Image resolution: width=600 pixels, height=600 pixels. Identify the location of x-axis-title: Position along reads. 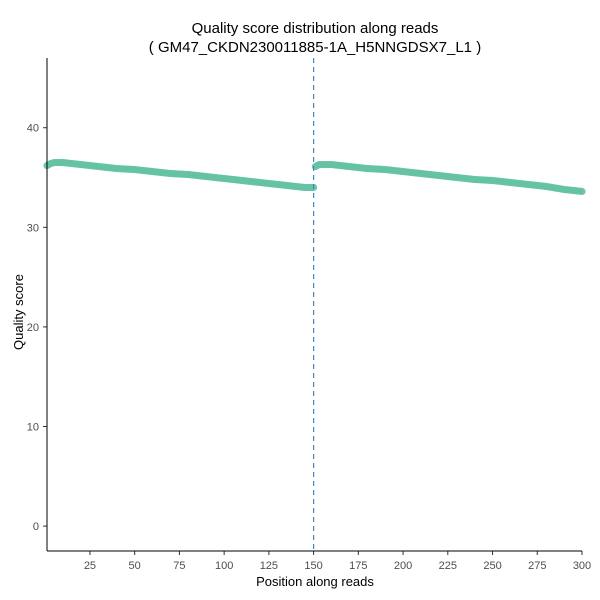
(315, 581).